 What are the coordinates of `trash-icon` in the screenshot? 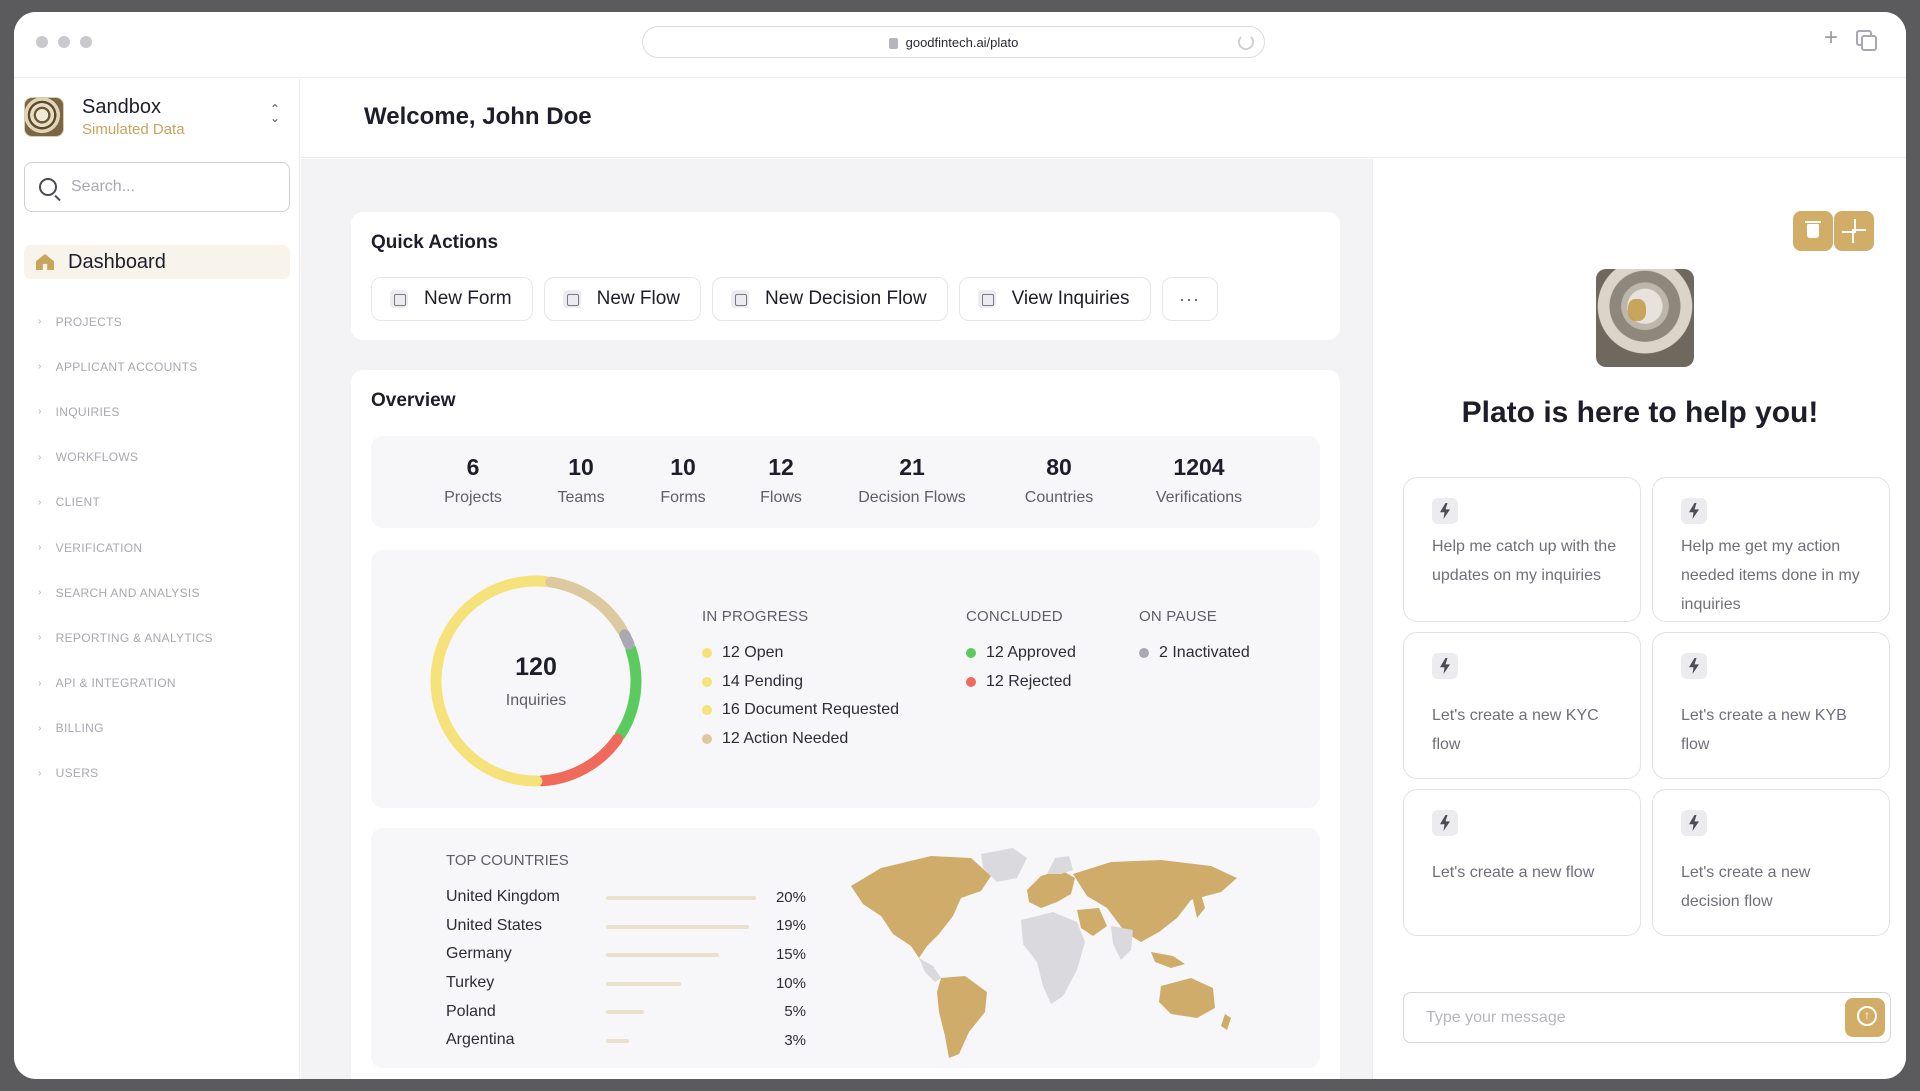 It's located at (1813, 231).